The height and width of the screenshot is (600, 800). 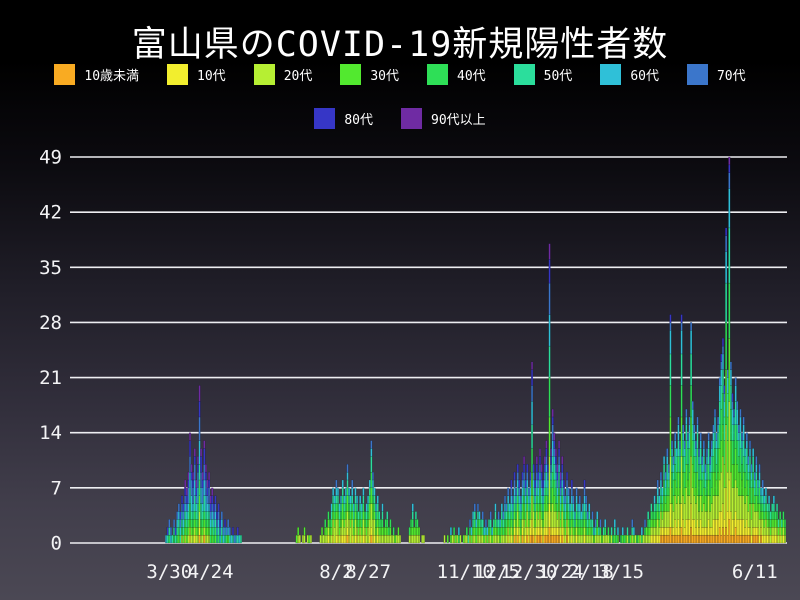 I want to click on legend-item-70s: 70代, so click(x=716, y=74).